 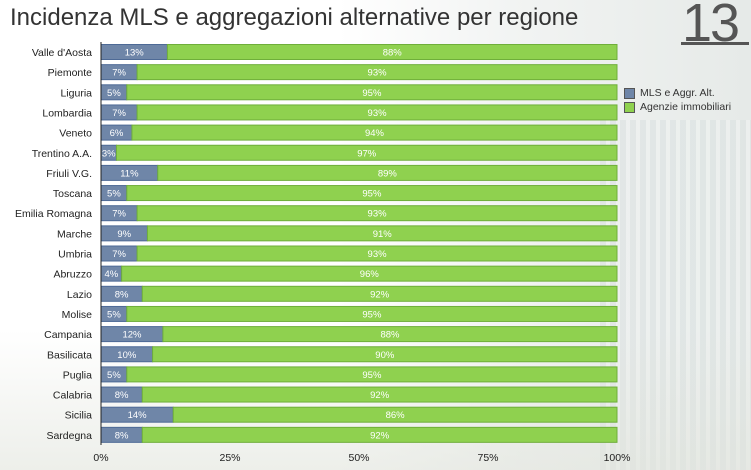 I want to click on data-label: 96%, so click(x=370, y=274).